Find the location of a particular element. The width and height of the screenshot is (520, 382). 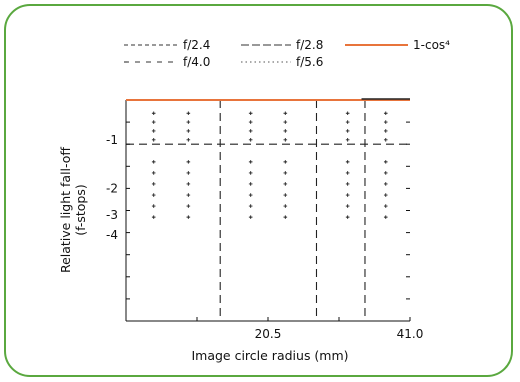

y-tick-label: -1 is located at coordinates (112, 140).